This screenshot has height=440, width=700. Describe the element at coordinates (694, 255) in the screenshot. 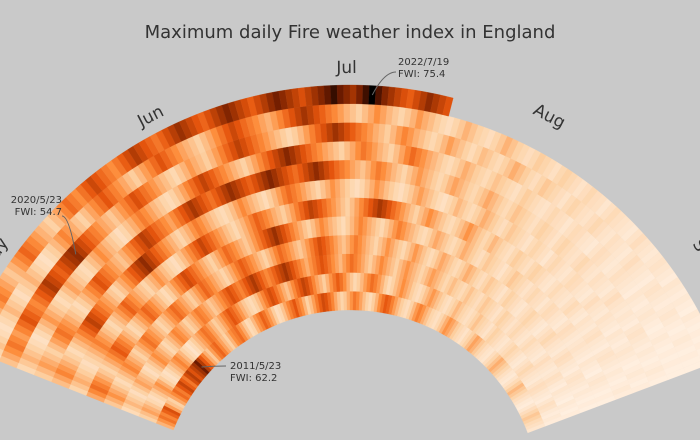

I see `month-label: Sep` at that location.